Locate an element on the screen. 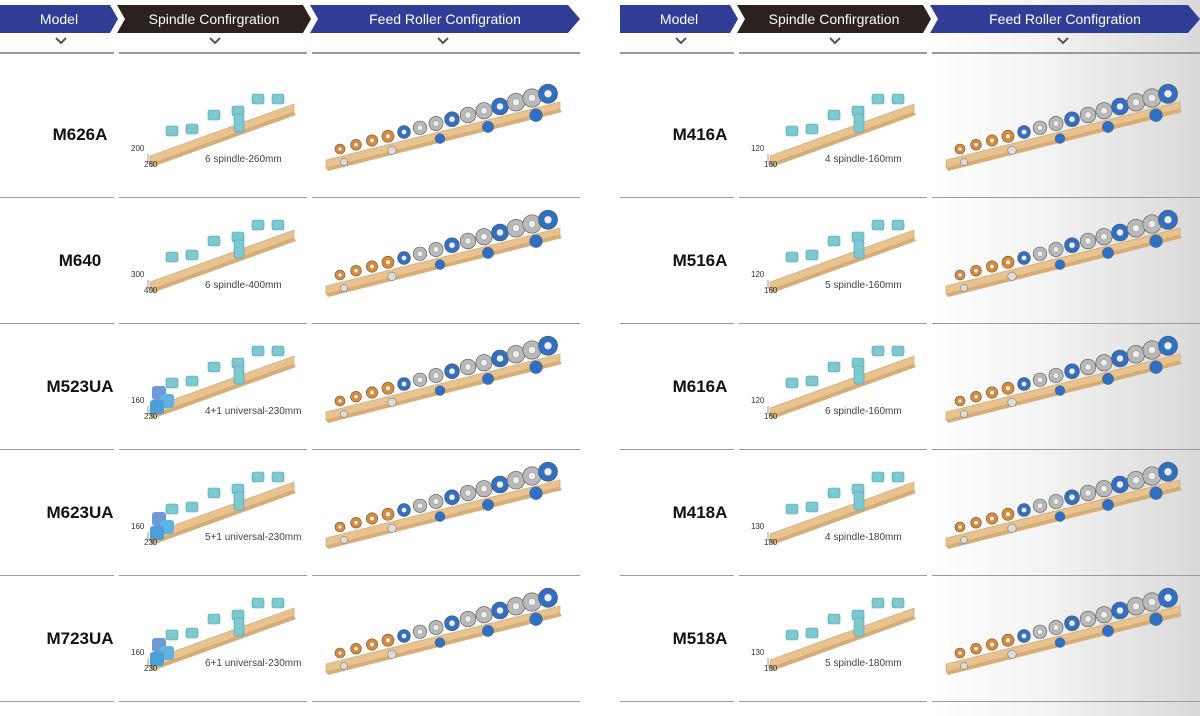  table-row: M416A 120 160 4 spindle-160mm is located at coordinates (910, 135).